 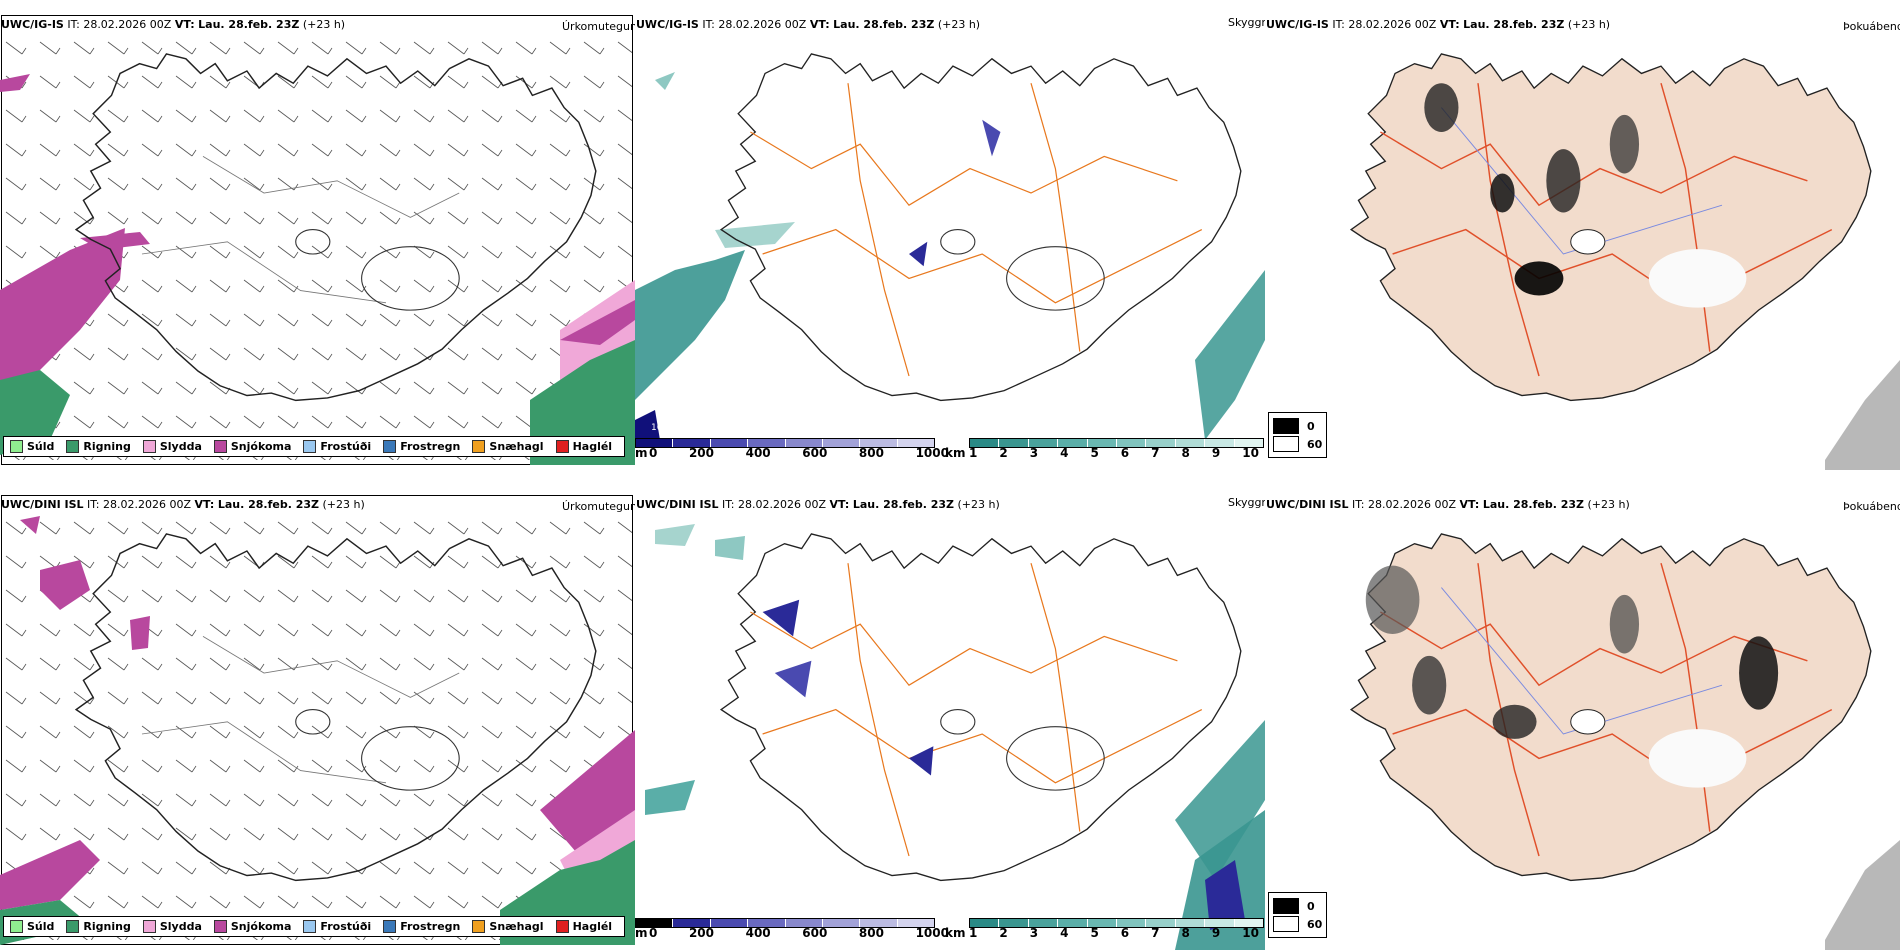 I want to click on precip-map, so click(x=317, y=252).